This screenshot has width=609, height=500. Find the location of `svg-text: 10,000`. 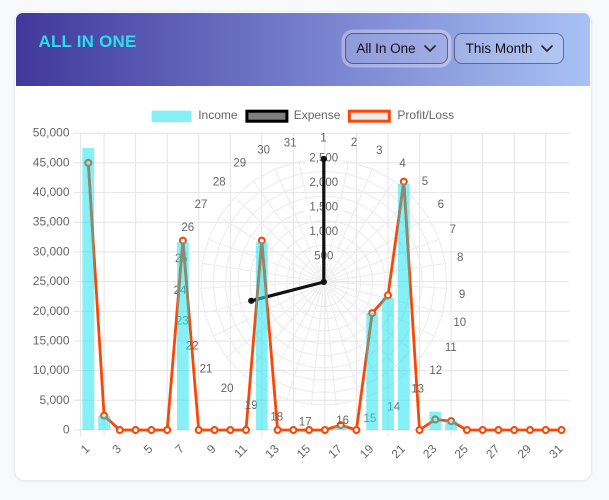

svg-text: 10,000 is located at coordinates (51, 370).